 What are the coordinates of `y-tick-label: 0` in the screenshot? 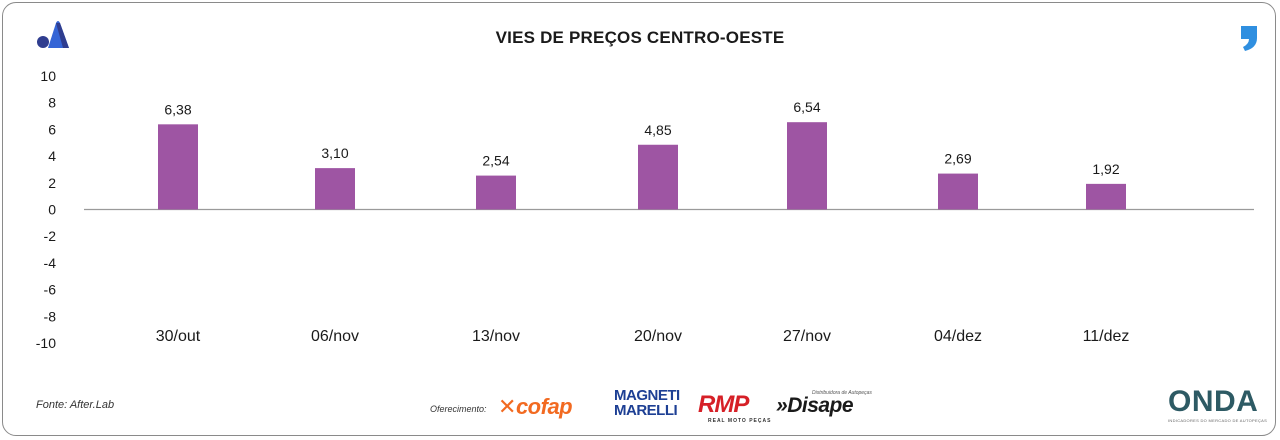 It's located at (52, 210).